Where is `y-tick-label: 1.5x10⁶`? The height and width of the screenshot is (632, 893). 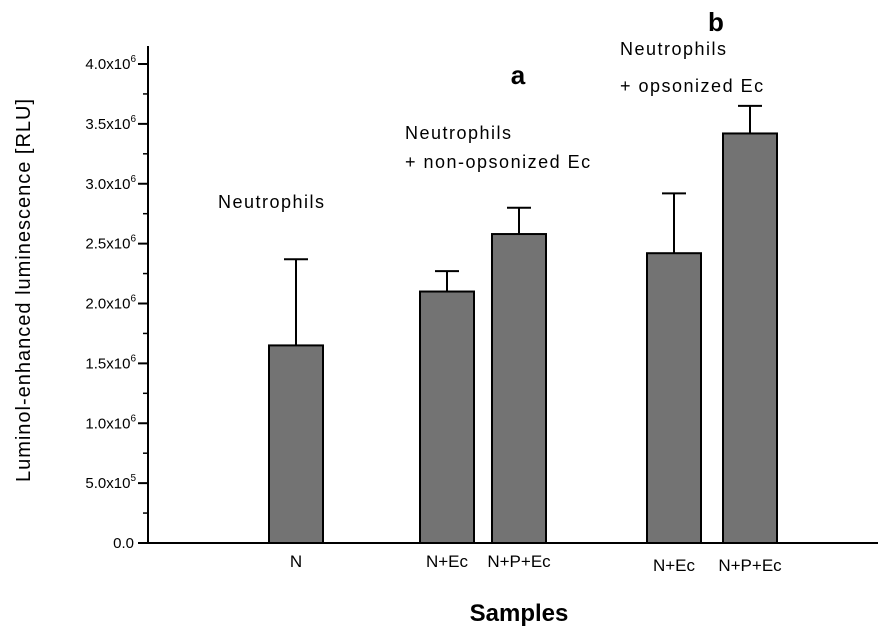
y-tick-label: 1.5x10⁶ is located at coordinates (110, 362).